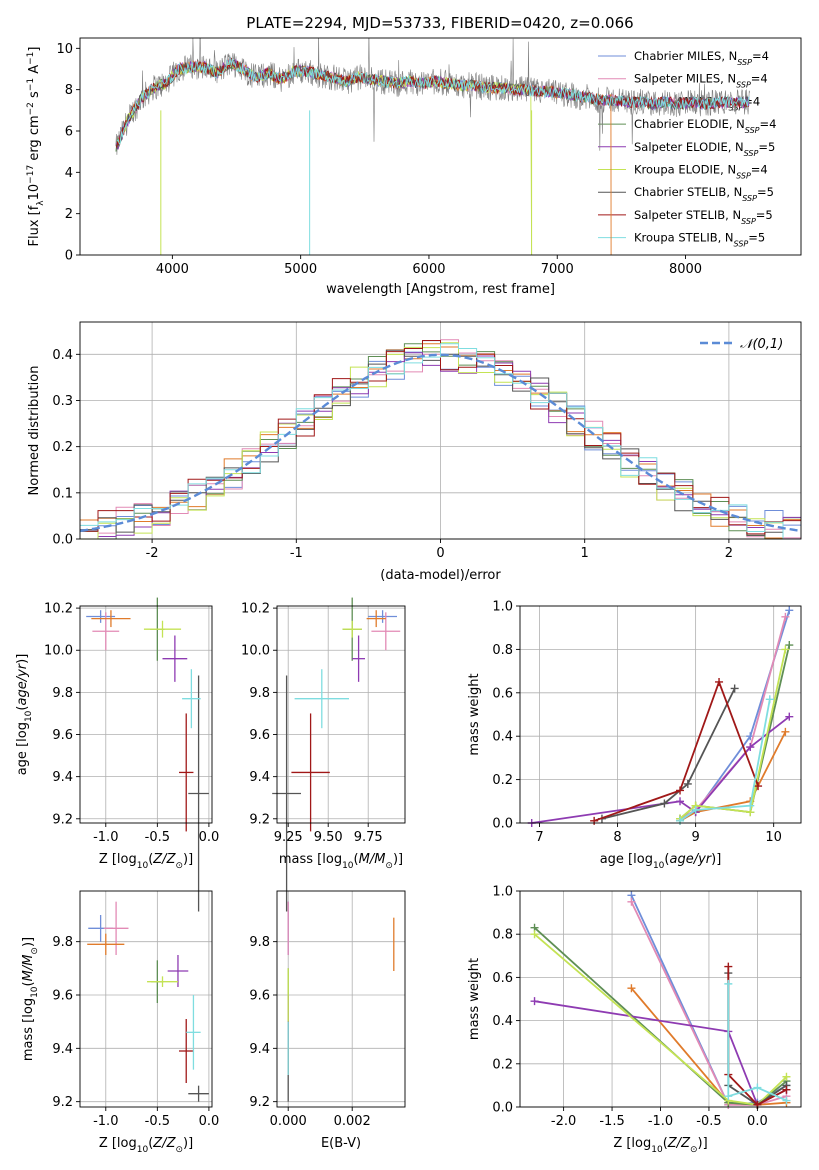 This screenshot has width=819, height=1170. Describe the element at coordinates (502, 607) in the screenshot. I see `y-tick-label: 1.0` at that location.